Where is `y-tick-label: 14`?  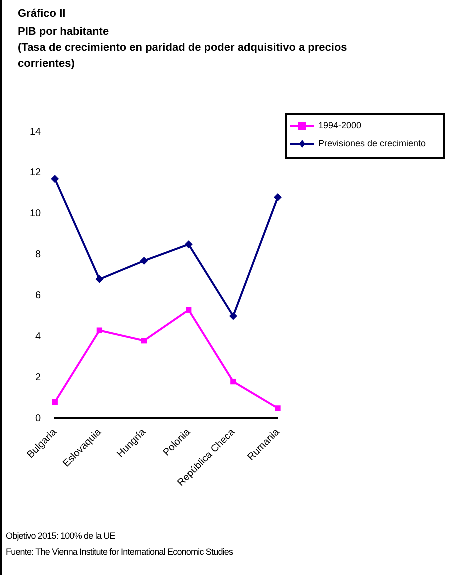
y-tick-label: 14 is located at coordinates (36, 132).